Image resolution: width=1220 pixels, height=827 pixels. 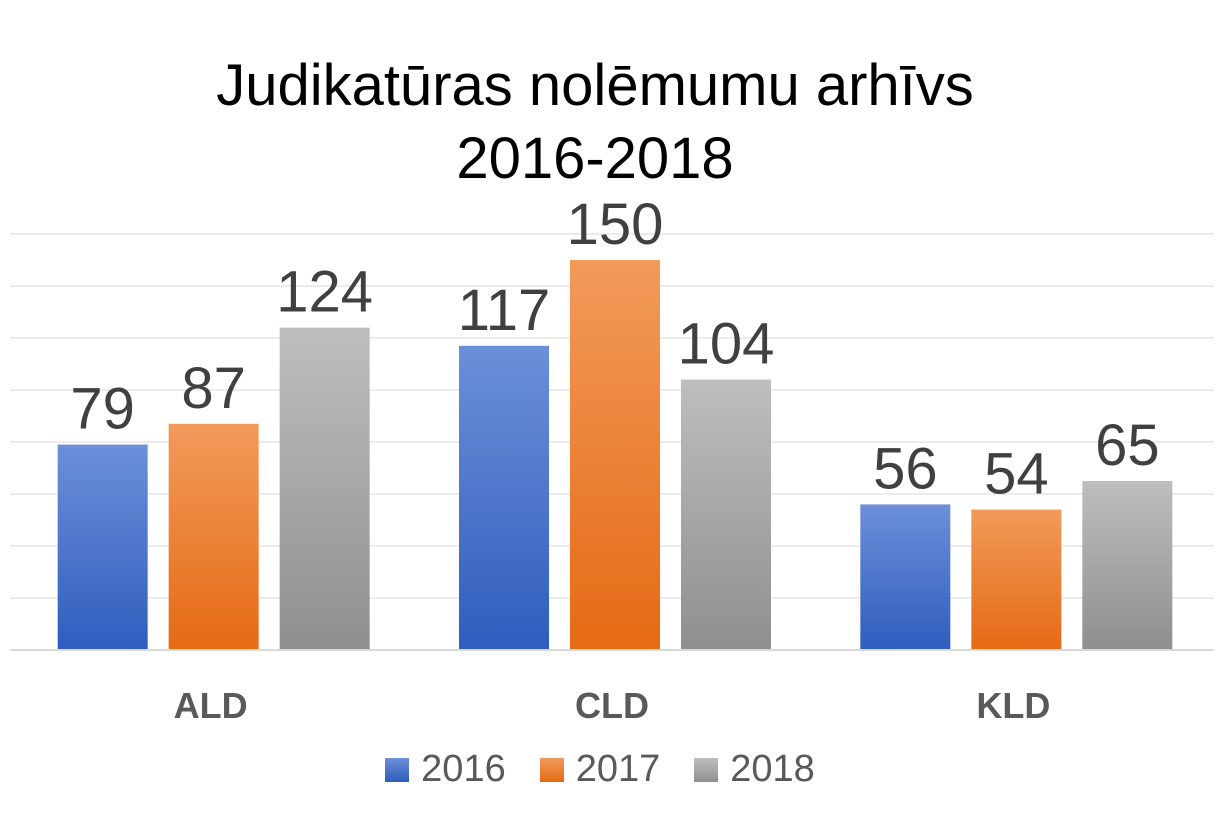 What do you see at coordinates (102, 409) in the screenshot?
I see `data-label-ALD-2016: 79` at bounding box center [102, 409].